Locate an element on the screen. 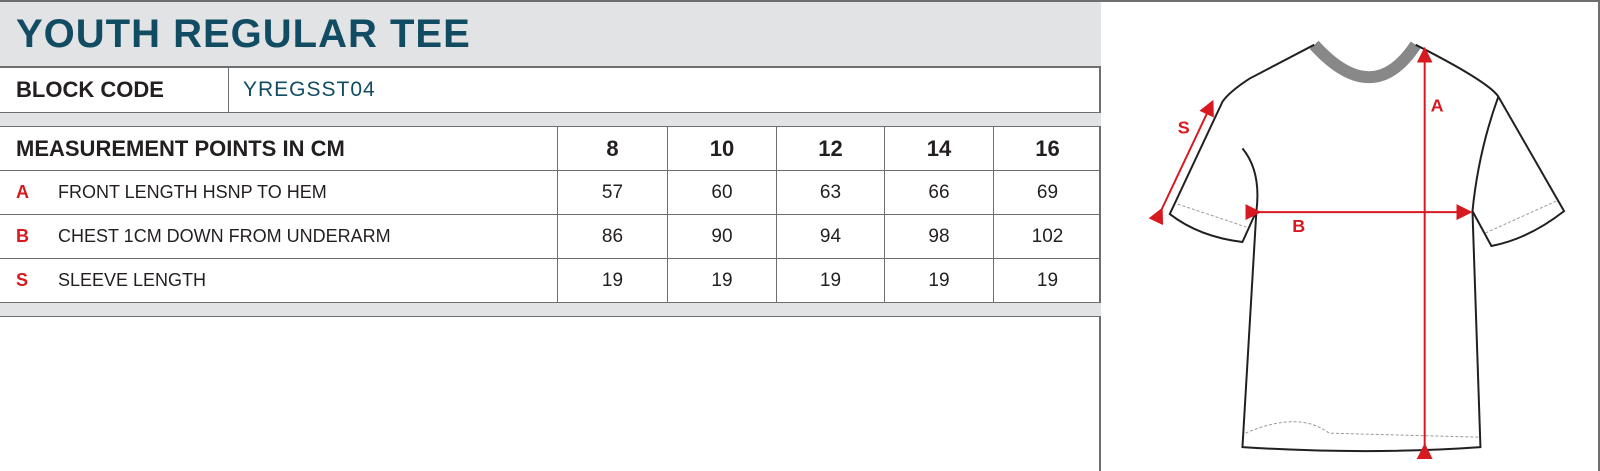  label-b: B is located at coordinates (1298, 226).